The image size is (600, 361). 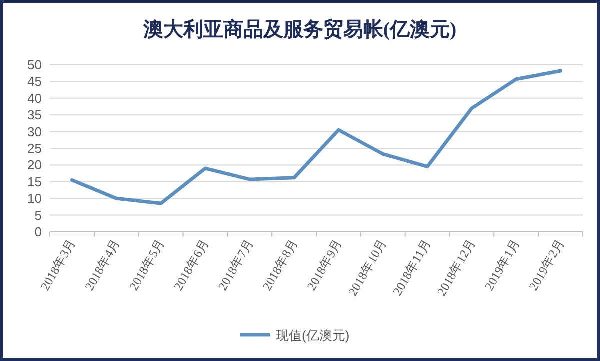 I want to click on y-tick-label: 15, so click(x=35, y=182).